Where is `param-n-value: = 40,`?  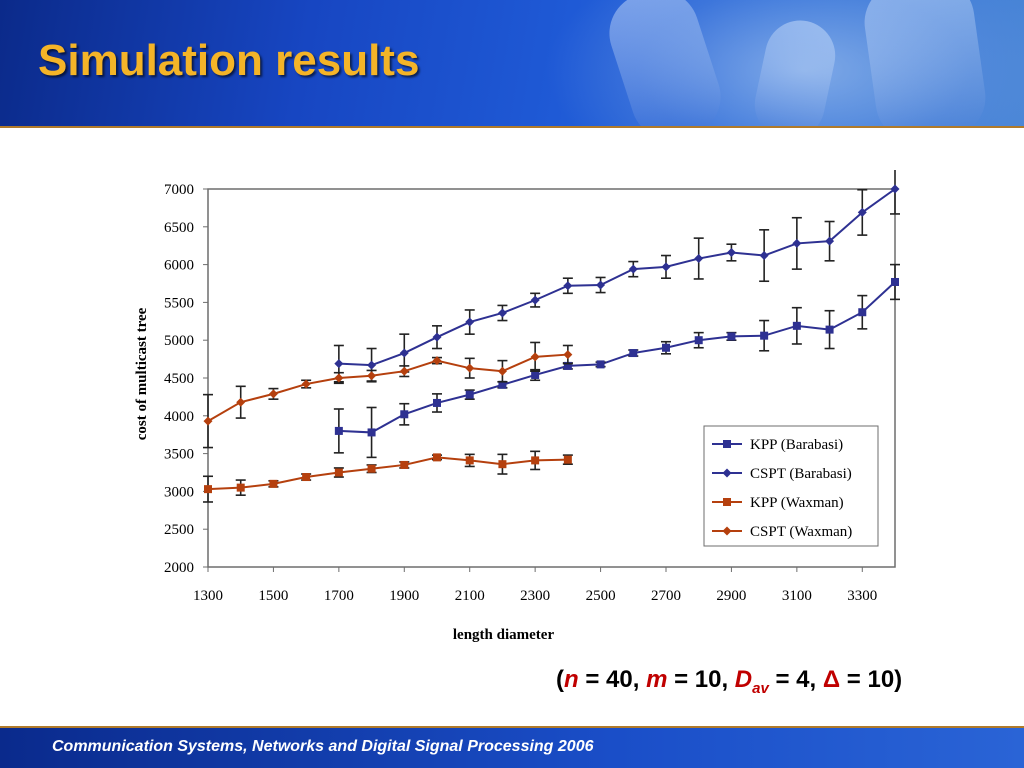 param-n-value: = 40, is located at coordinates (612, 679).